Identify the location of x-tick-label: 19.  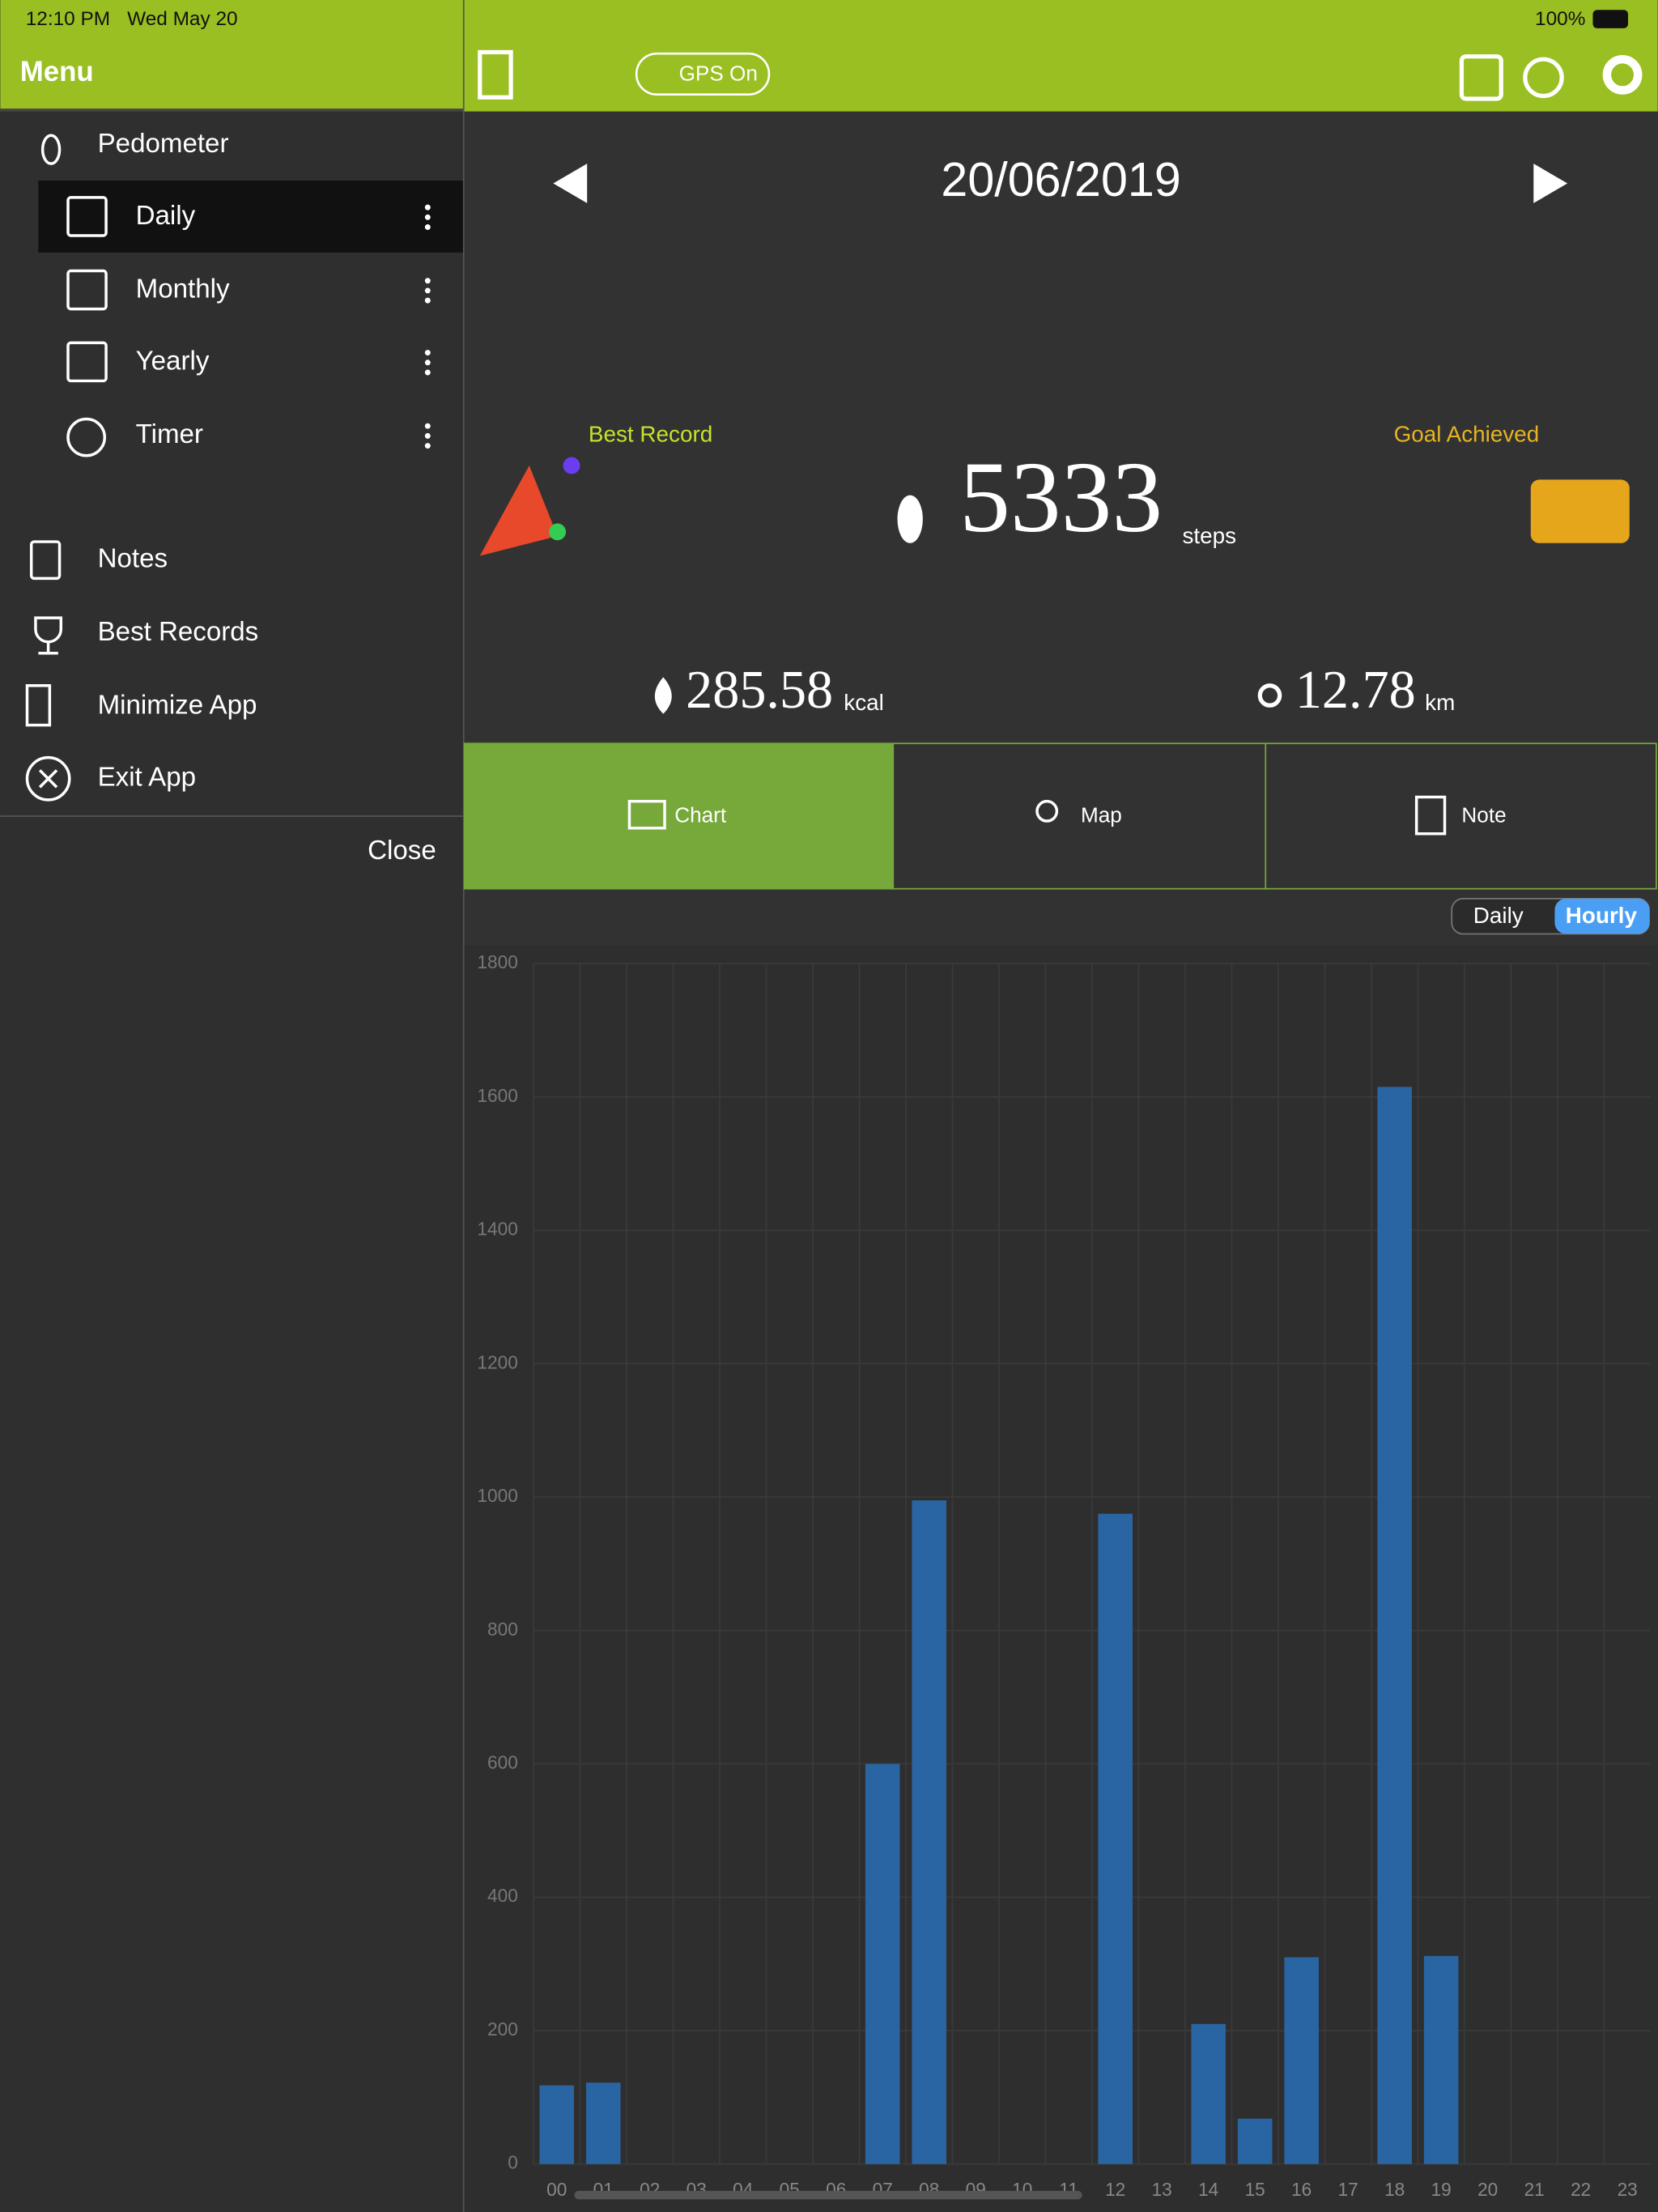
(1441, 2189).